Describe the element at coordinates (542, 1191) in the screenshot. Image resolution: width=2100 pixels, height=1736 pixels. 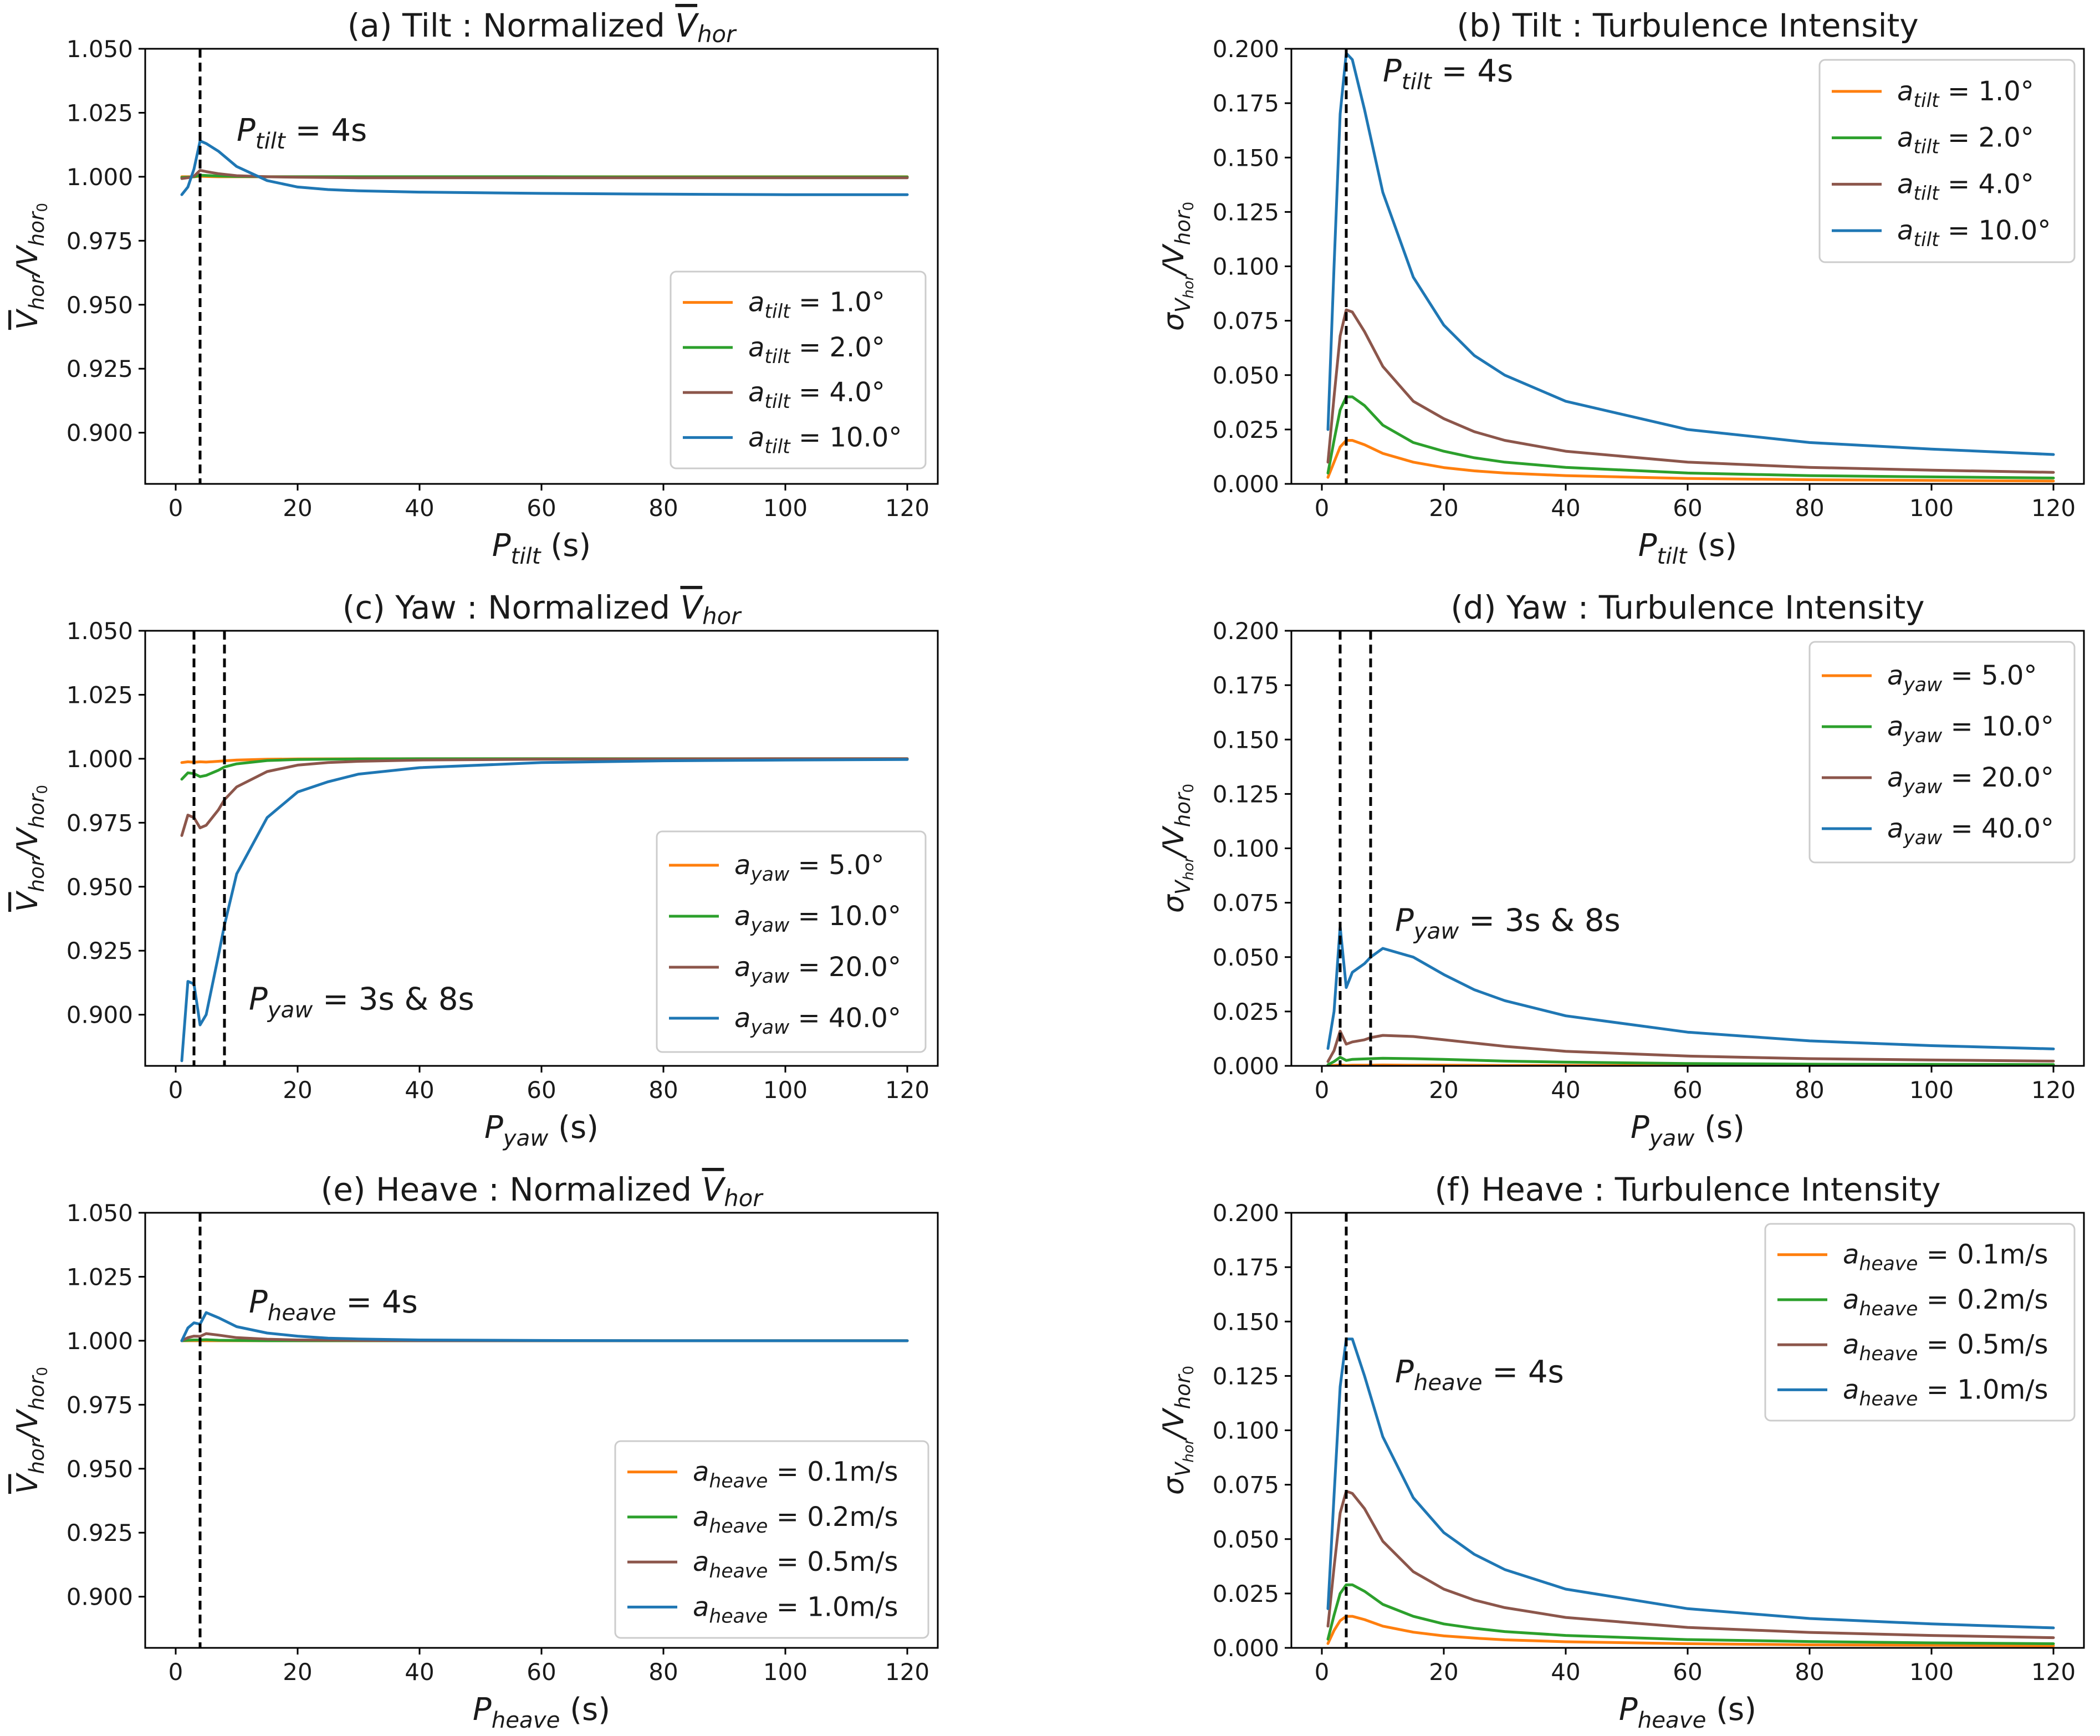
I see `chart-title: (e) Heave : Normalized Vhor` at that location.